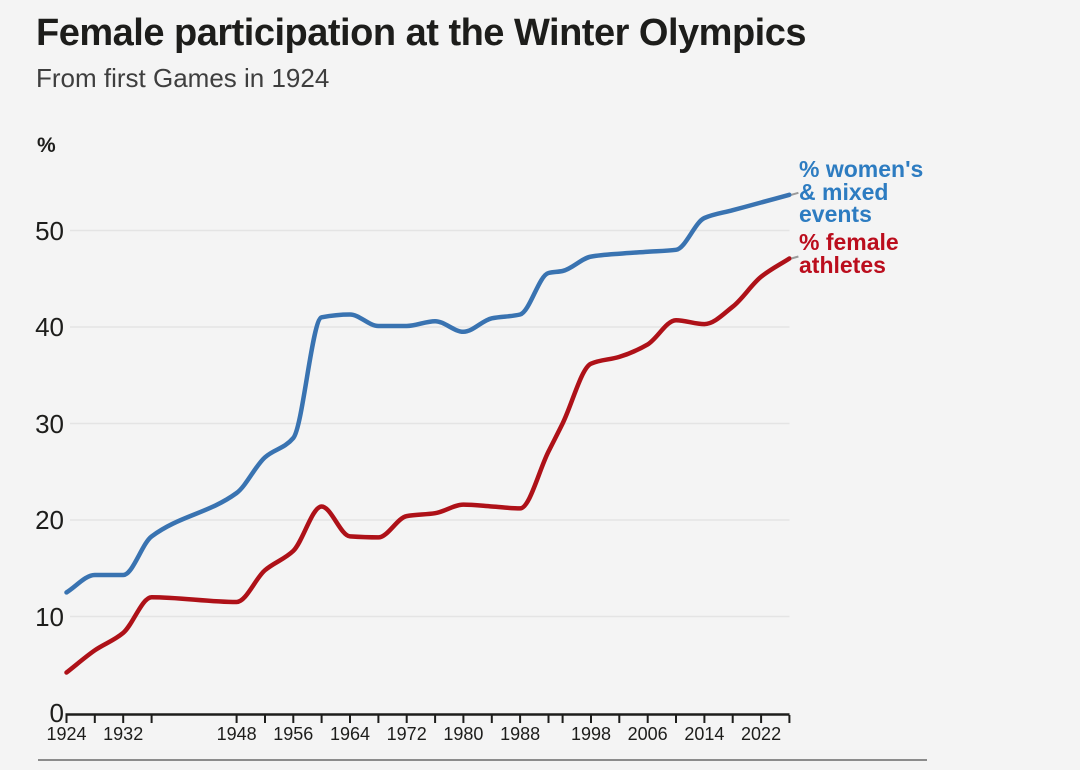 The height and width of the screenshot is (770, 1080). Describe the element at coordinates (49, 327) in the screenshot. I see `y-tick-label-40: 40` at that location.